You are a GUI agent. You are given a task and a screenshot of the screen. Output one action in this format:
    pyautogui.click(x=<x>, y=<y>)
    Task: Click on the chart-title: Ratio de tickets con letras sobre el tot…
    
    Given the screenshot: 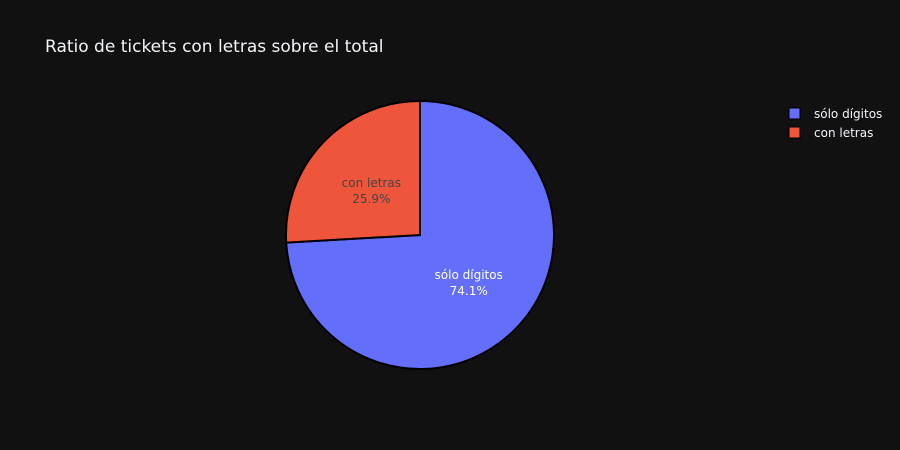 What is the action you would take?
    pyautogui.click(x=214, y=47)
    